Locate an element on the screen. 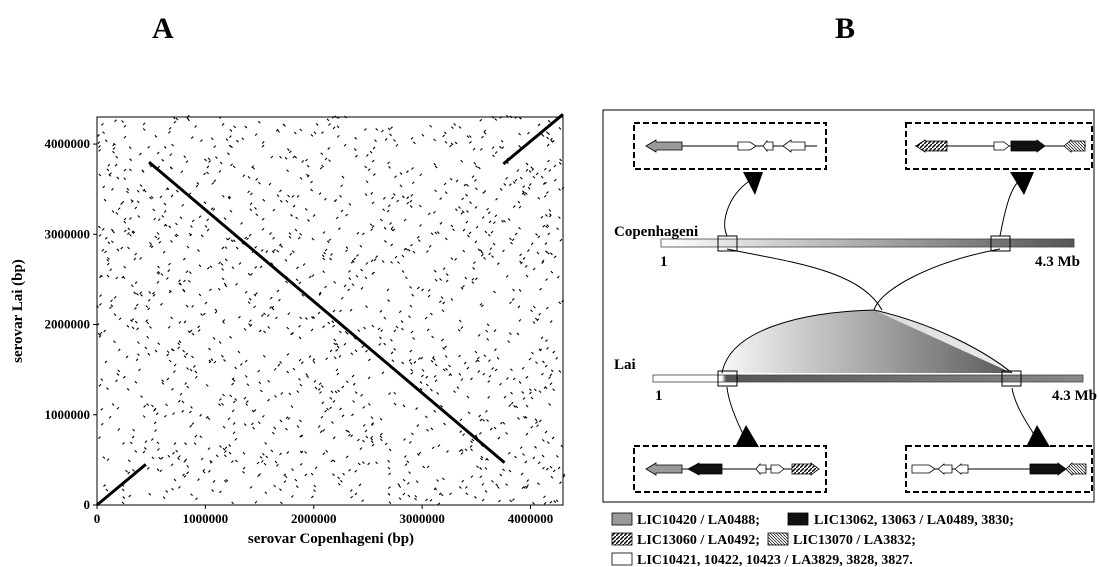  y-tick-label: 0 is located at coordinates (87, 504).